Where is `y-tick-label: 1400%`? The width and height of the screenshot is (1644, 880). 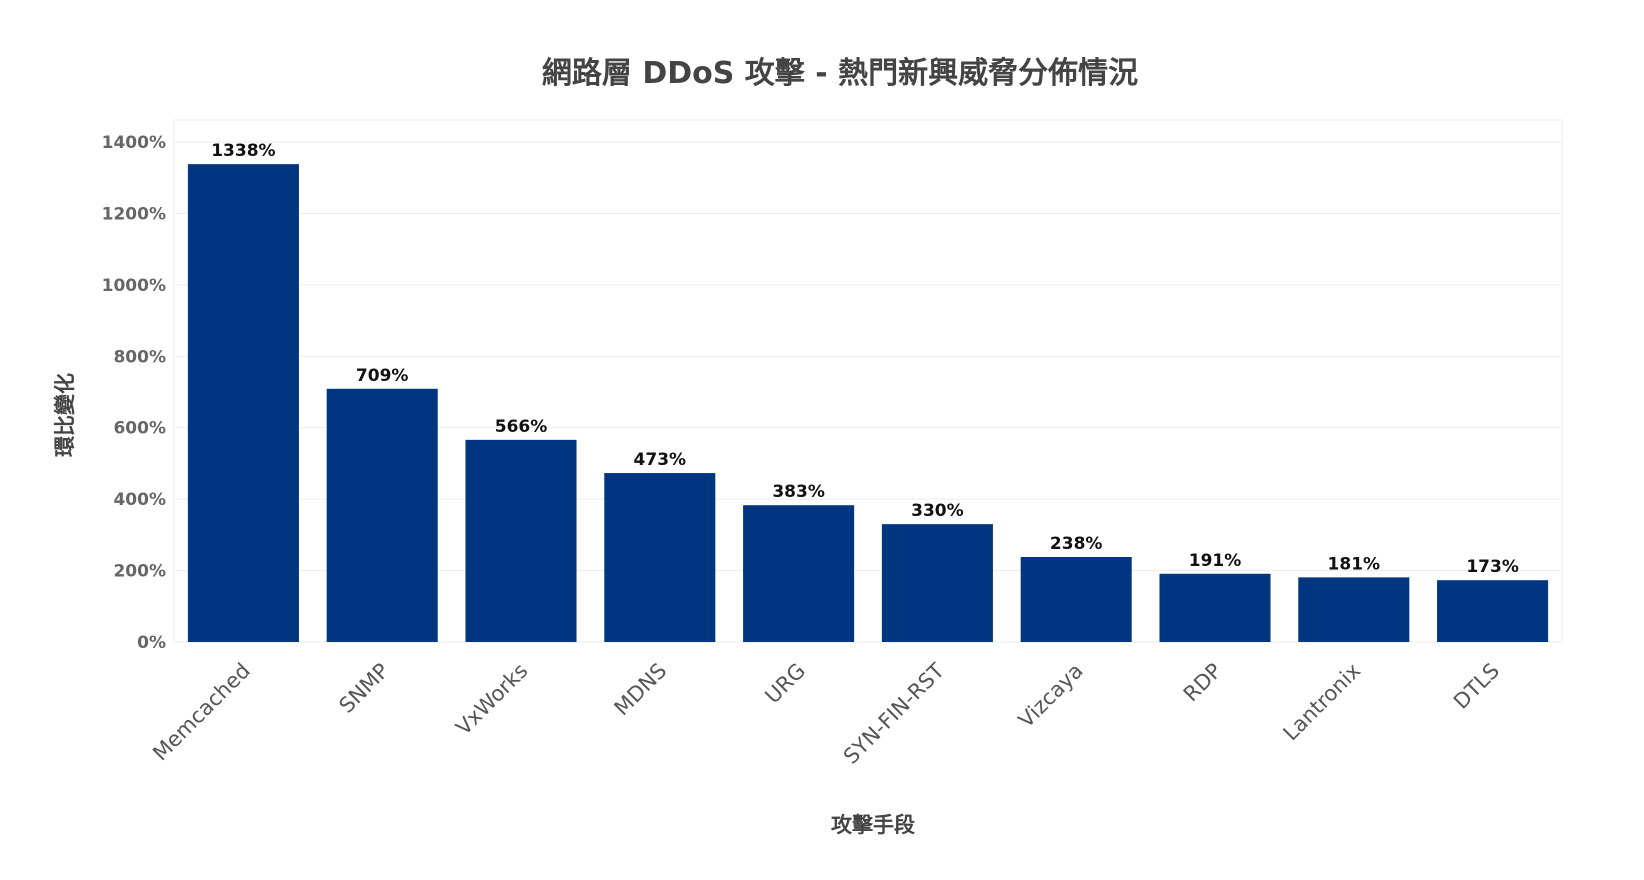 y-tick-label: 1400% is located at coordinates (134, 143).